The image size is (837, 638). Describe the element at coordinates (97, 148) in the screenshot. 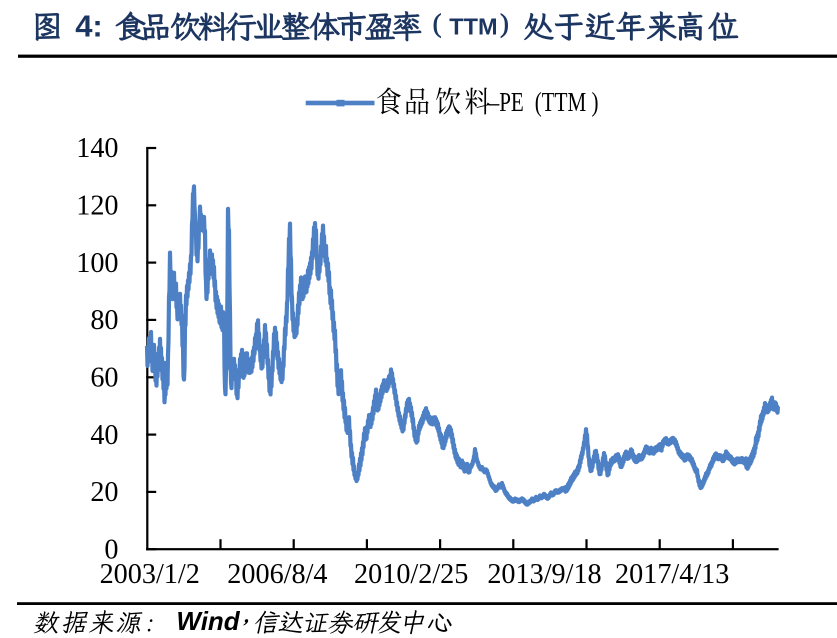

I see `svg-text: 140` at that location.